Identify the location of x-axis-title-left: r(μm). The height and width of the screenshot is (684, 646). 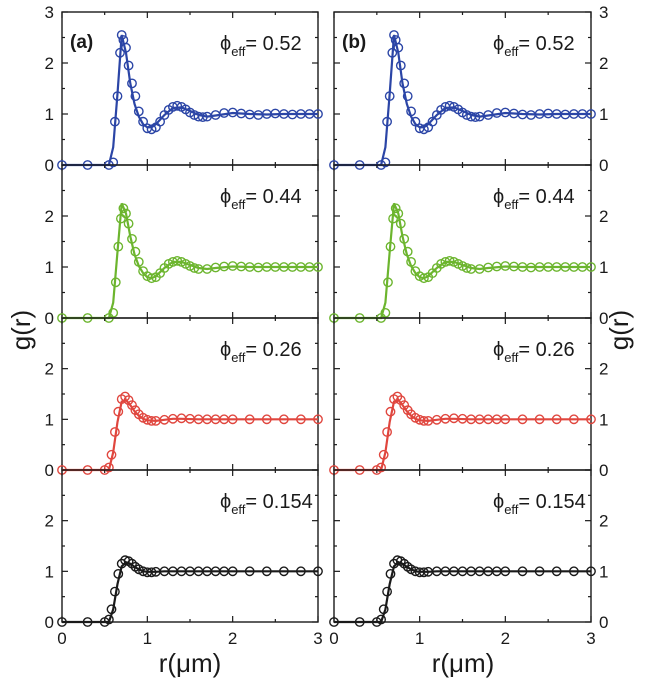
(190, 663).